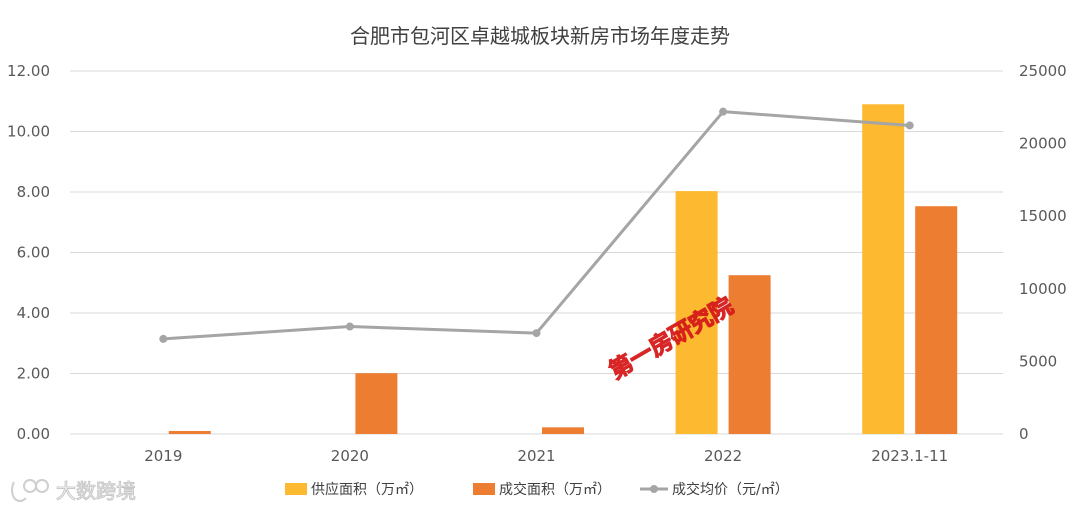 The image size is (1080, 511). I want to click on left-tick-label: 6.00, so click(33, 253).